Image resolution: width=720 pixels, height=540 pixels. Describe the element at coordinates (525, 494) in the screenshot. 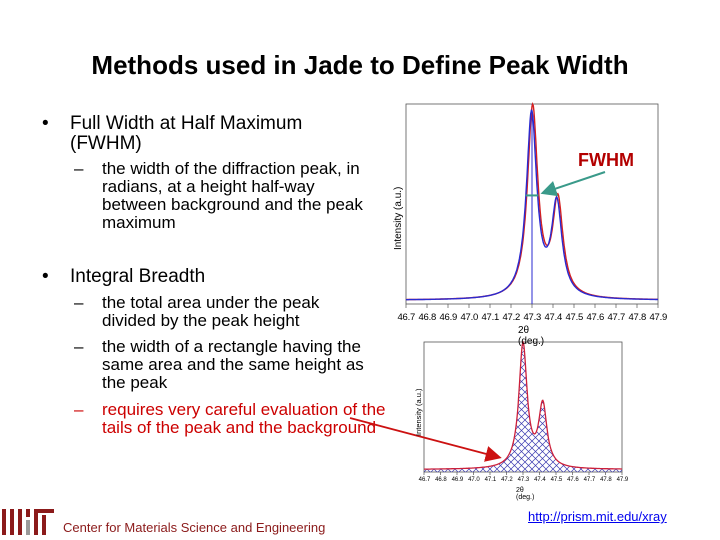

I see `ib-chart-xlabel: 2θ (deg.)` at that location.